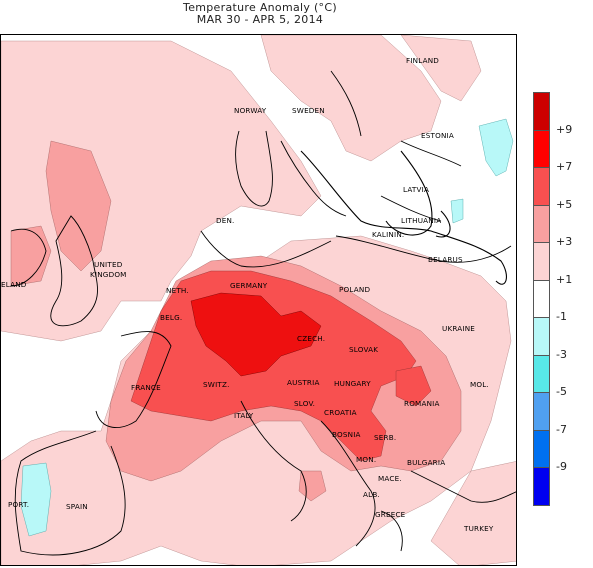  What do you see at coordinates (371, 494) in the screenshot?
I see `label-alb: ALB.` at bounding box center [371, 494].